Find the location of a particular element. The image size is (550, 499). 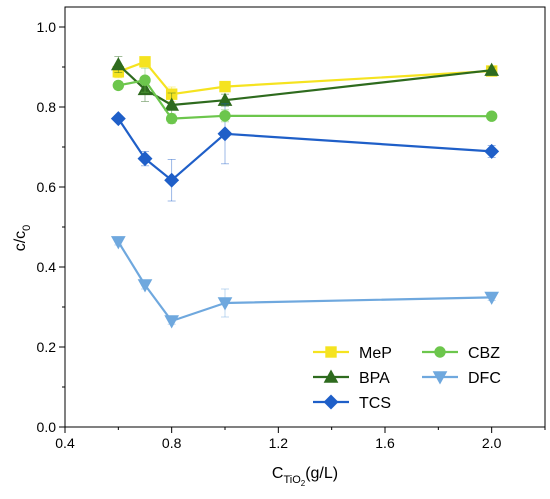

series-cbz is located at coordinates (305, 96).